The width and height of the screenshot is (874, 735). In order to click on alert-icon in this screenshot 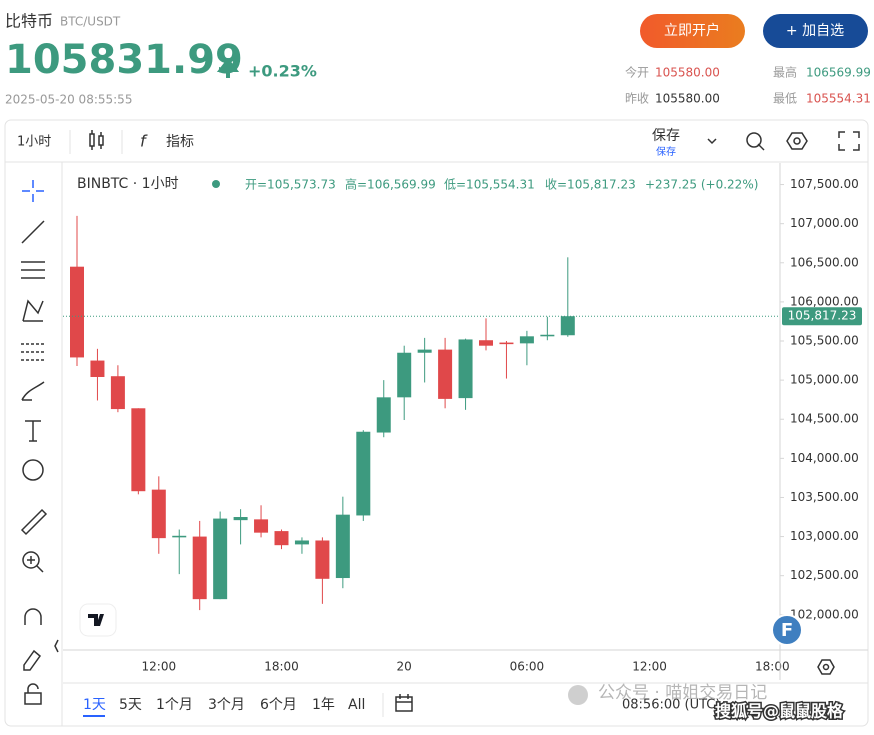, I will do `click(755, 141)`.